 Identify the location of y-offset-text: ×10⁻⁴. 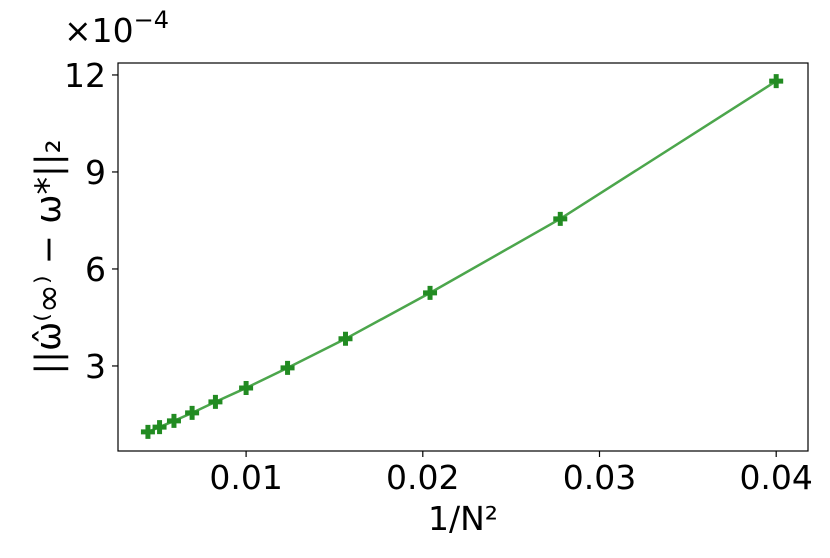
(116, 28).